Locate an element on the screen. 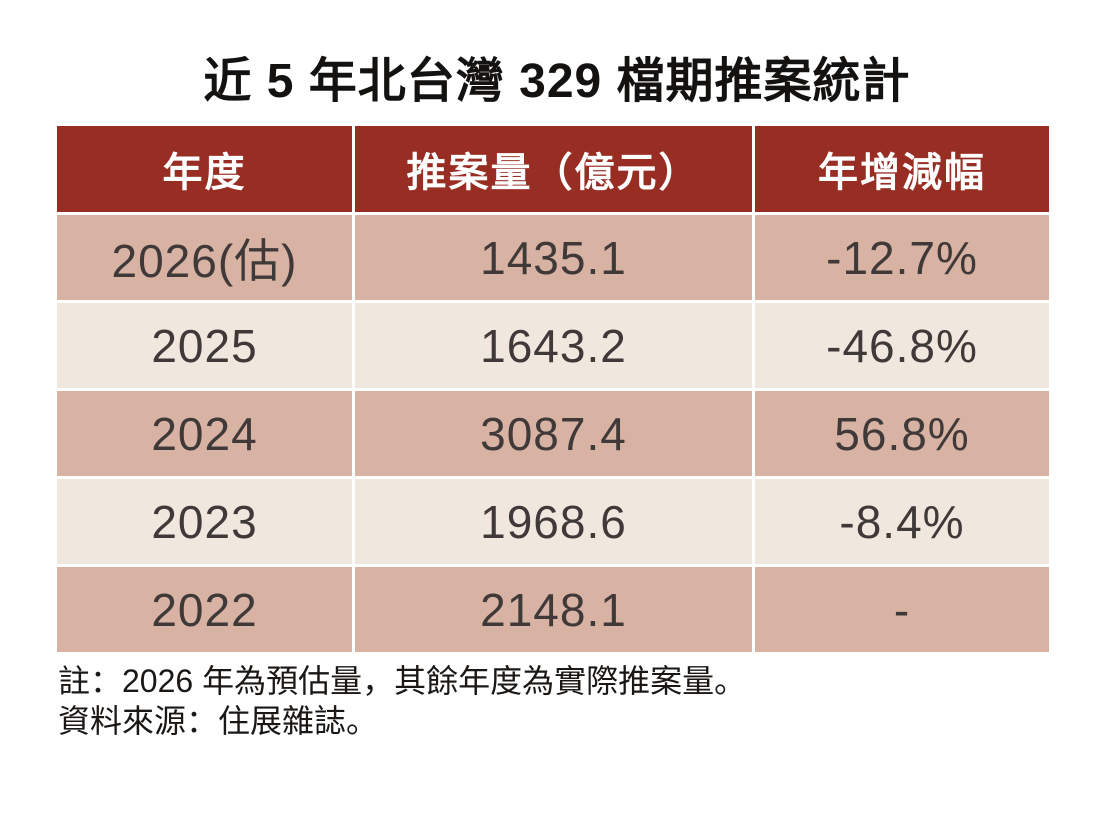 This screenshot has width=1114, height=834. table-cell-yoy: -12.7% is located at coordinates (902, 257).